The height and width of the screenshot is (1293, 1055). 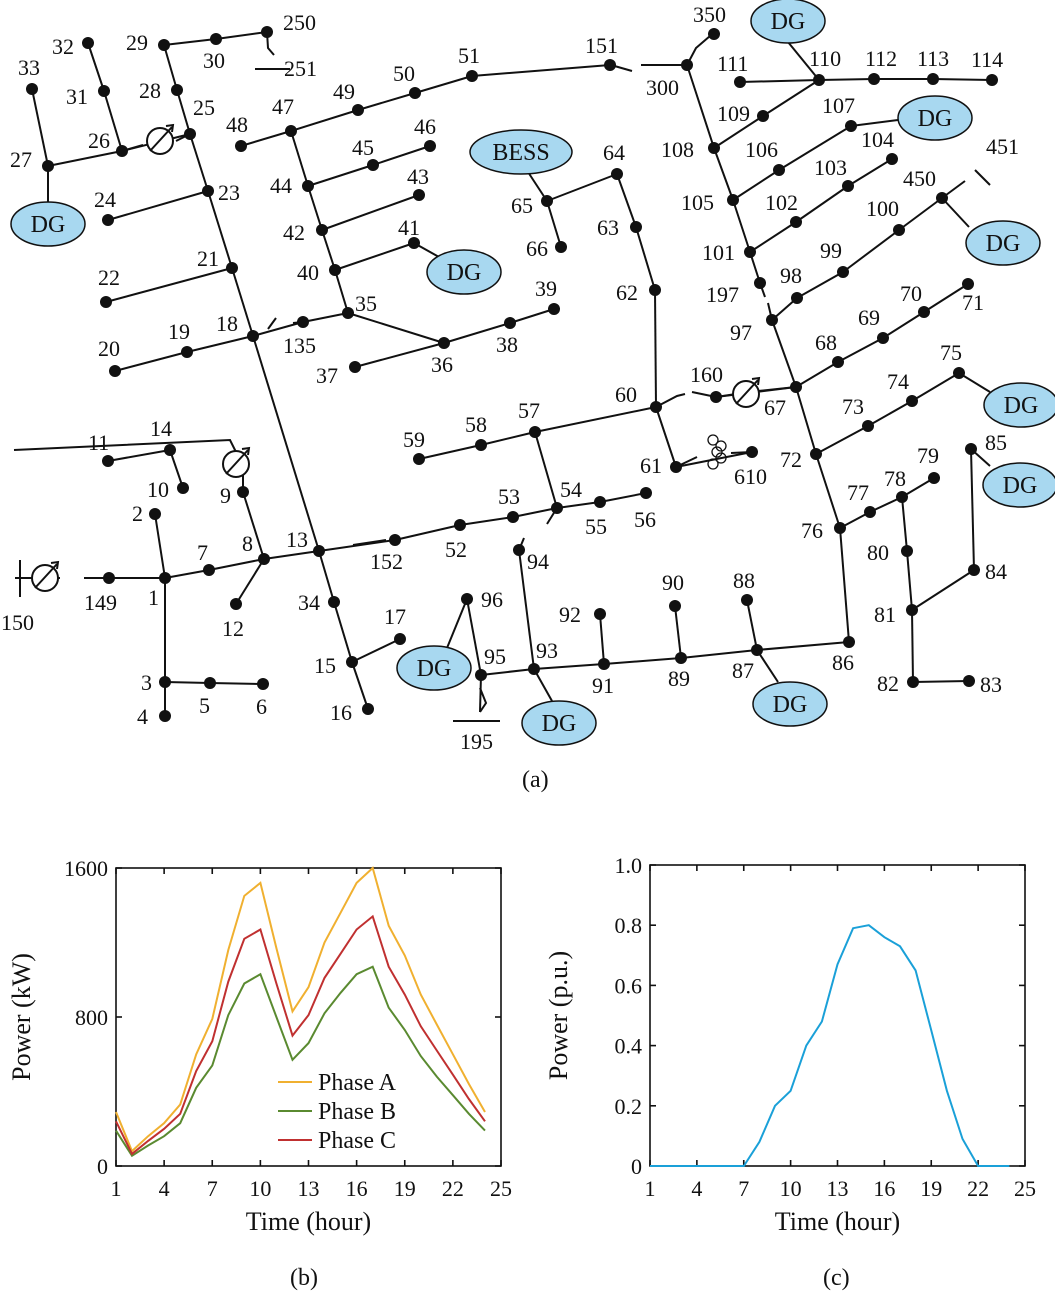 What do you see at coordinates (679, 678) in the screenshot?
I see `bus-label: 89` at bounding box center [679, 678].